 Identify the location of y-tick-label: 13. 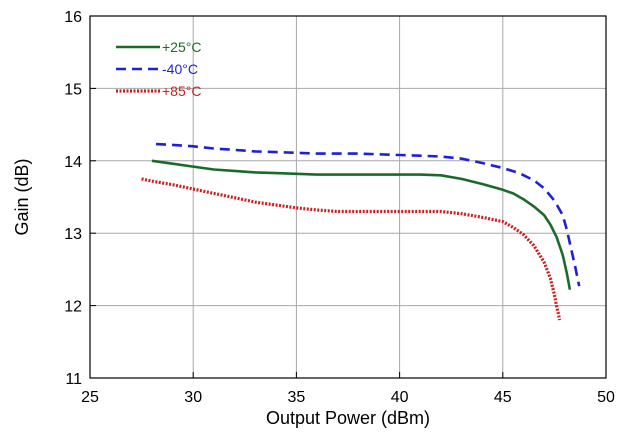
(73, 234).